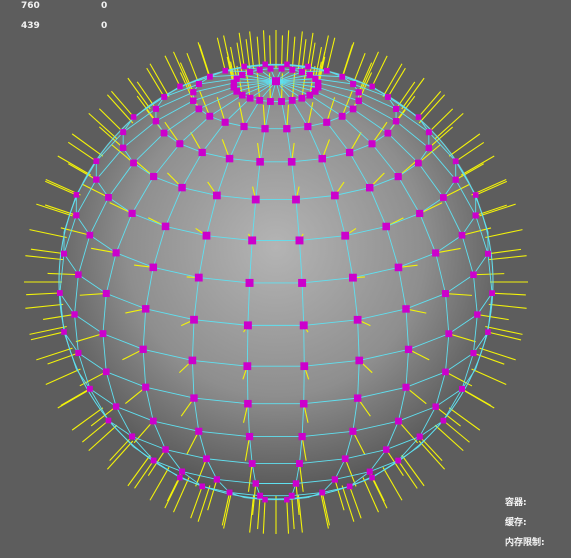 The height and width of the screenshot is (558, 571). What do you see at coordinates (516, 523) in the screenshot?
I see `stat-cache-label: 缓存:` at bounding box center [516, 523].